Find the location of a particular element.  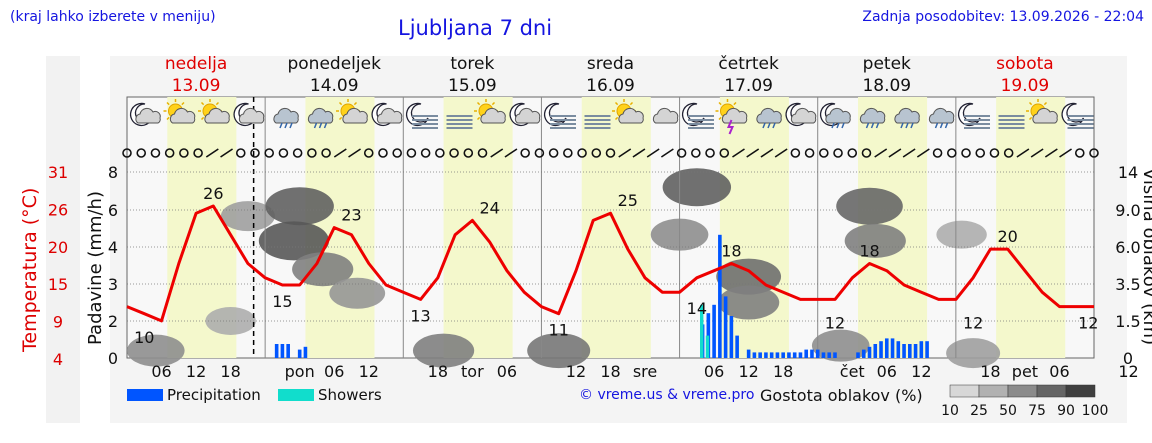

cloud-density-legend-title: Gostota oblakov (%) is located at coordinates (841, 395).